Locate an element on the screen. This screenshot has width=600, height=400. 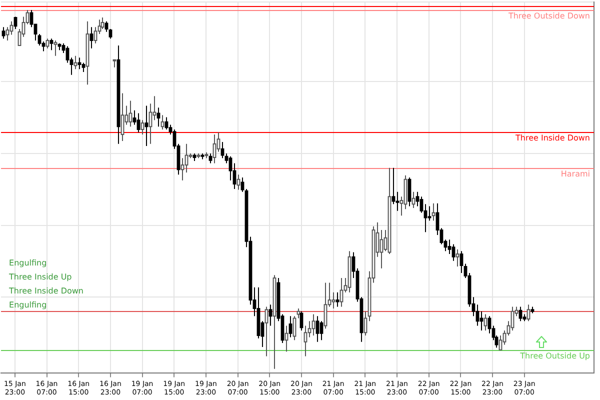
ref-line-label: Three Inside Down is located at coordinates (552, 138).